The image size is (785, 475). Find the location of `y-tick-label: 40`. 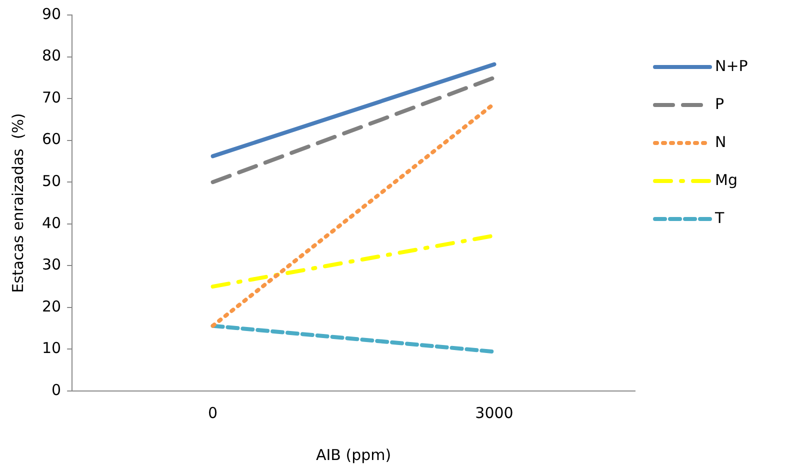

y-tick-label: 40 is located at coordinates (52, 223).